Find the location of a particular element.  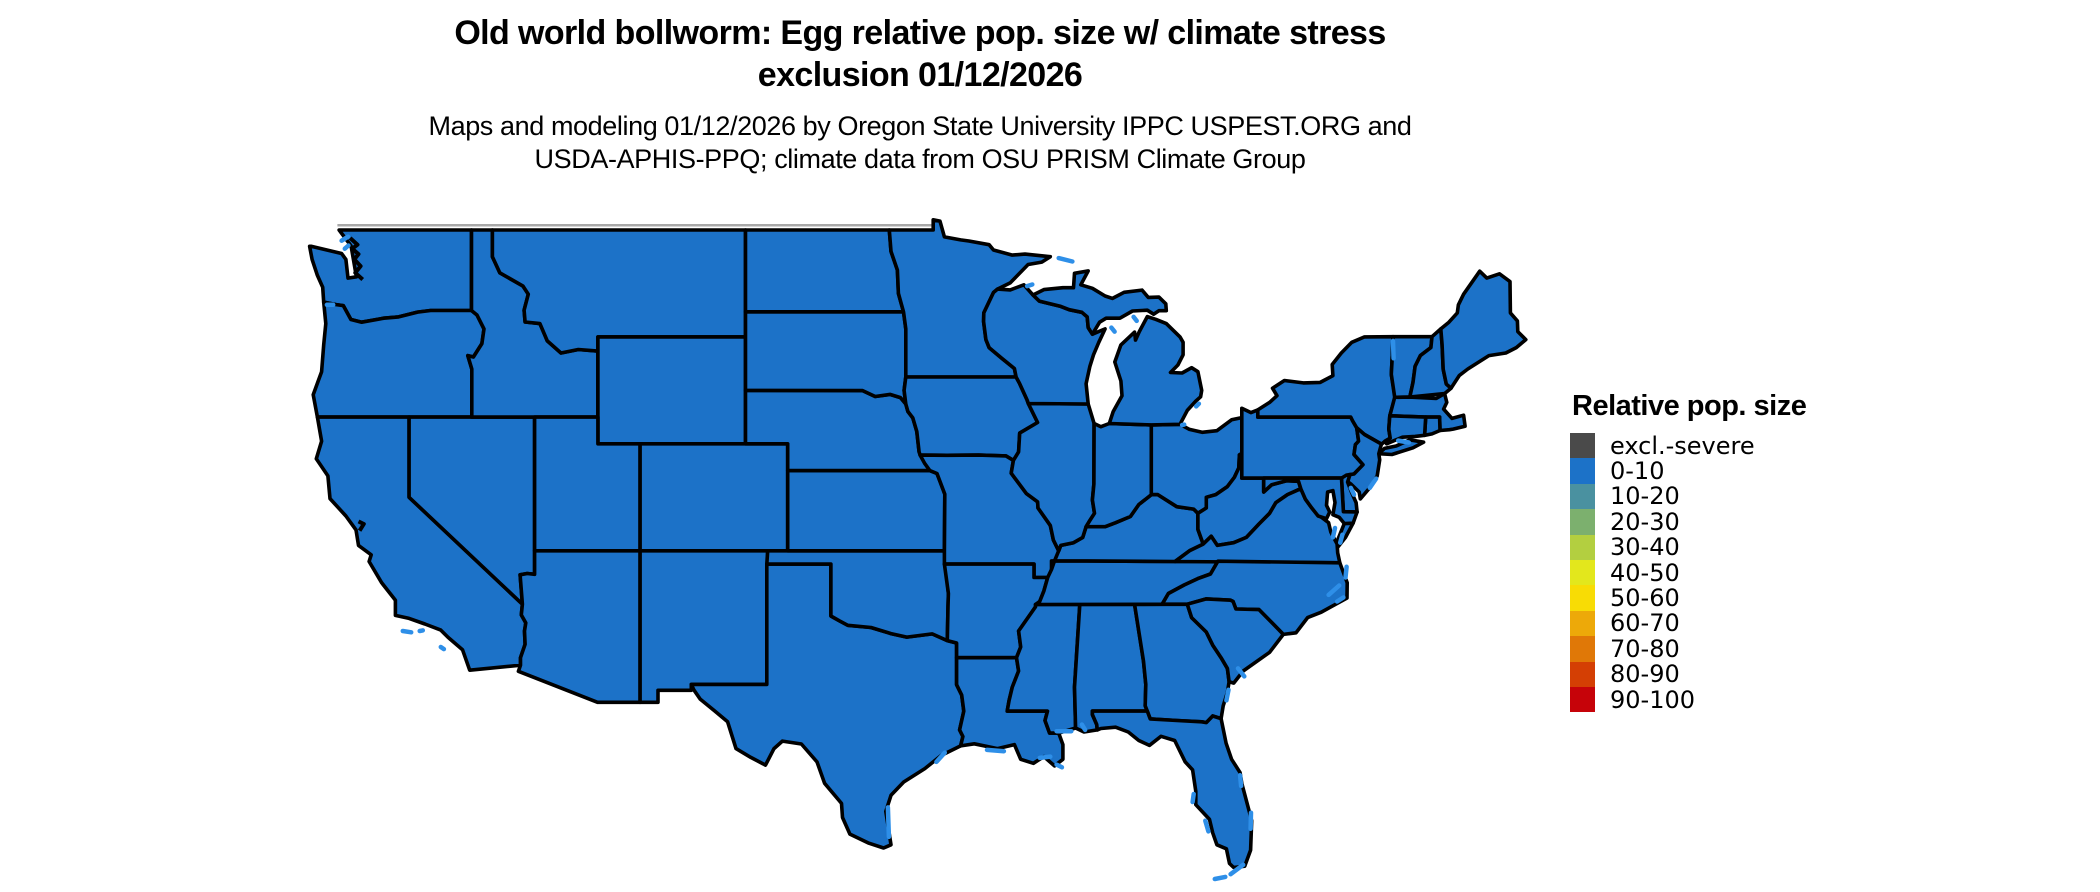

legend-item-90-100: 90-100 is located at coordinates (1688, 699).